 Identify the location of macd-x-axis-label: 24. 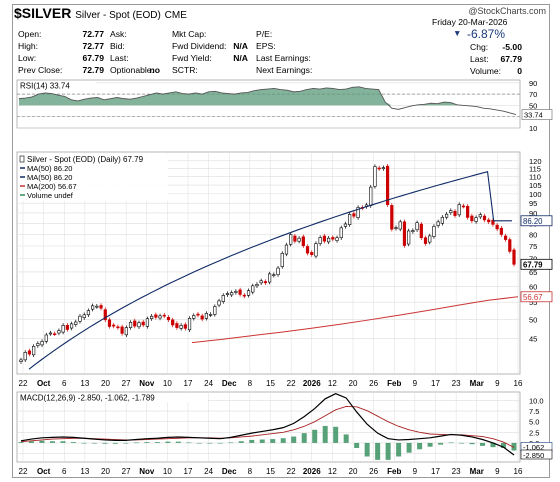
(208, 471).